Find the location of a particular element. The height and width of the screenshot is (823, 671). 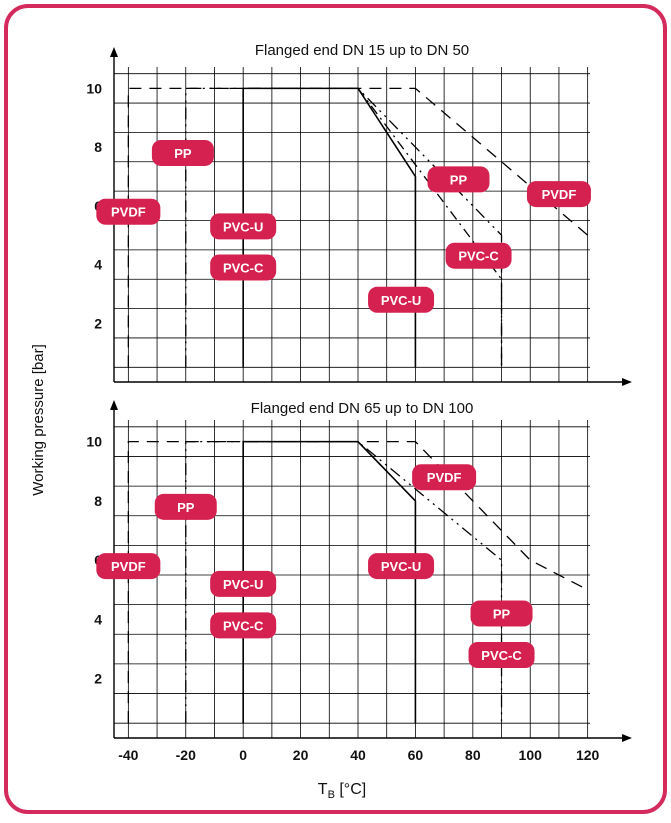

x-tick-label: -20 is located at coordinates (186, 755).